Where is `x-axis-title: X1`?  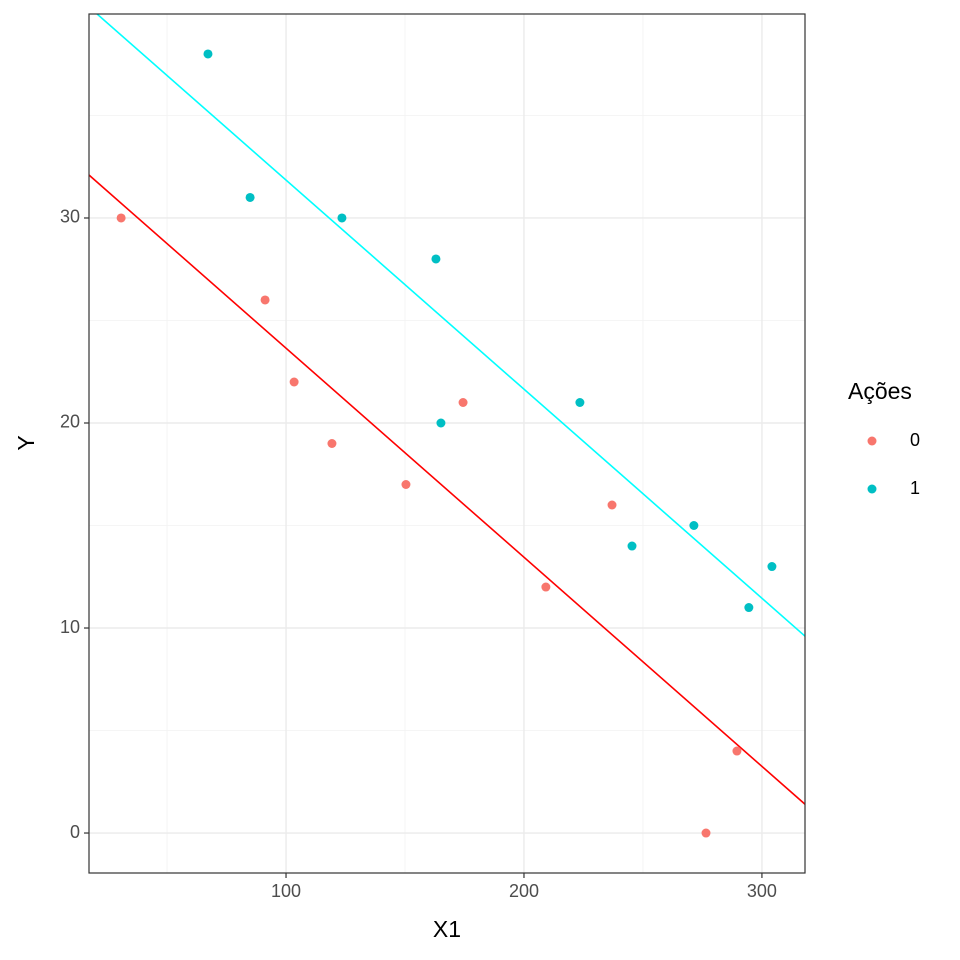 x-axis-title: X1 is located at coordinates (447, 929).